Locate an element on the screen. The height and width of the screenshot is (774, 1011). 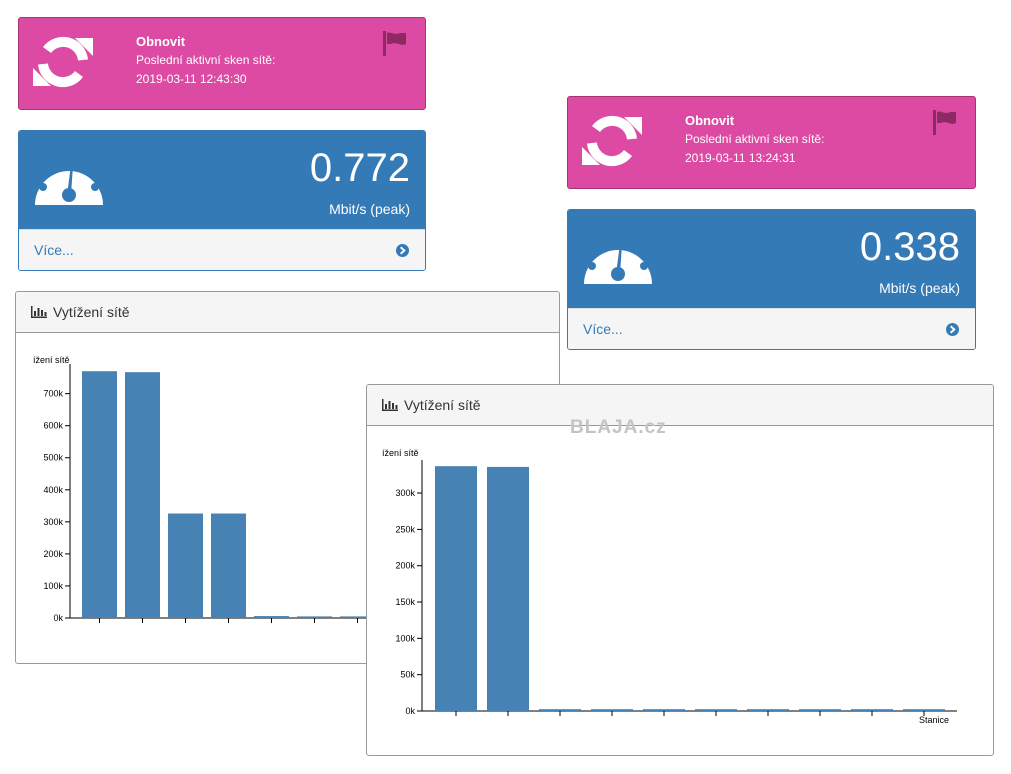
last-scan-time: 2019-03-11 12:43:30 is located at coordinates (191, 79).